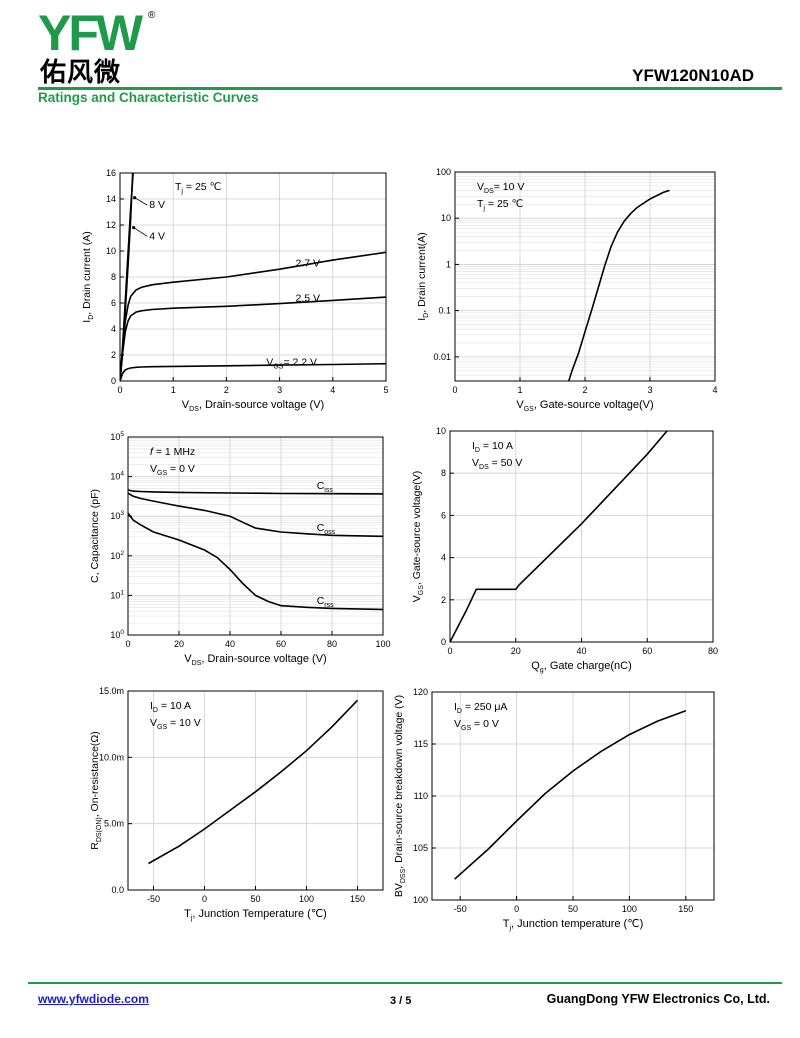  I want to click on y-axis-label: ID, Drain current (A), so click(88, 276).